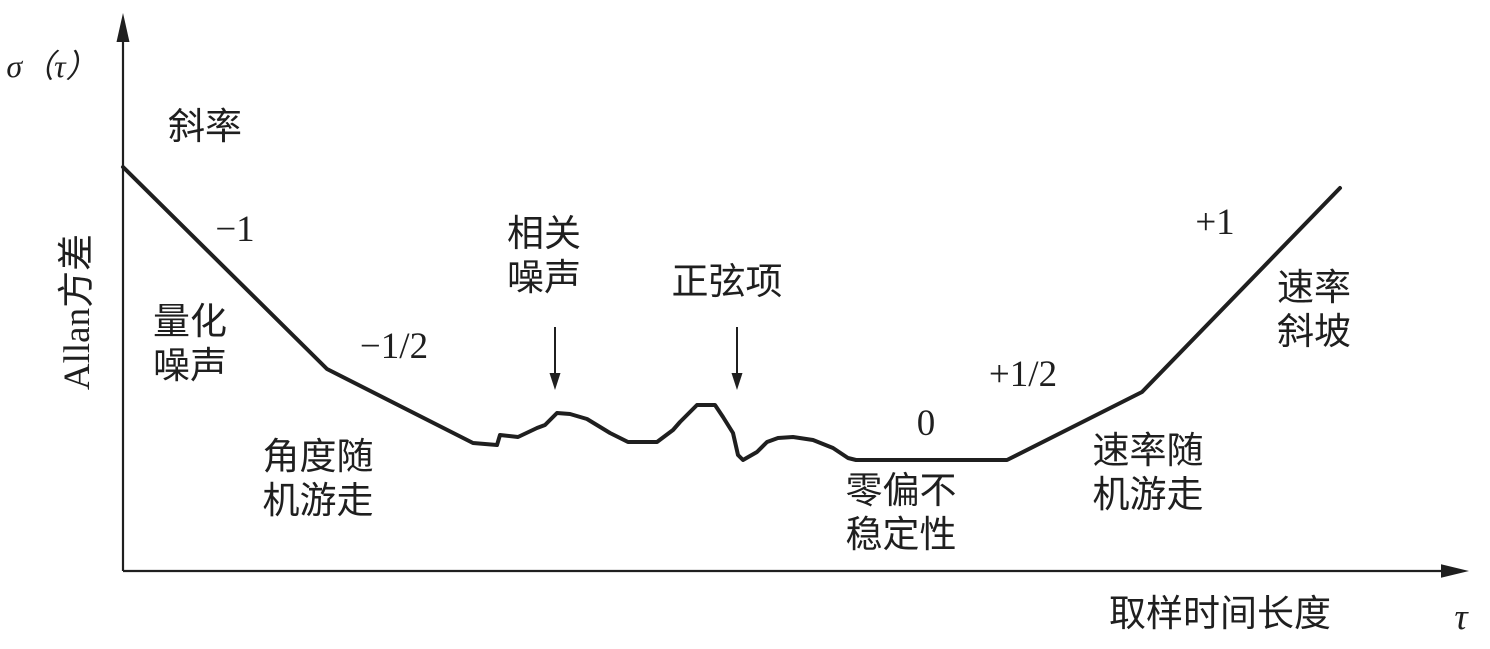 Image resolution: width=1490 pixels, height=649 pixels. What do you see at coordinates (901, 491) in the screenshot?
I see `region-line: 零偏不` at bounding box center [901, 491].